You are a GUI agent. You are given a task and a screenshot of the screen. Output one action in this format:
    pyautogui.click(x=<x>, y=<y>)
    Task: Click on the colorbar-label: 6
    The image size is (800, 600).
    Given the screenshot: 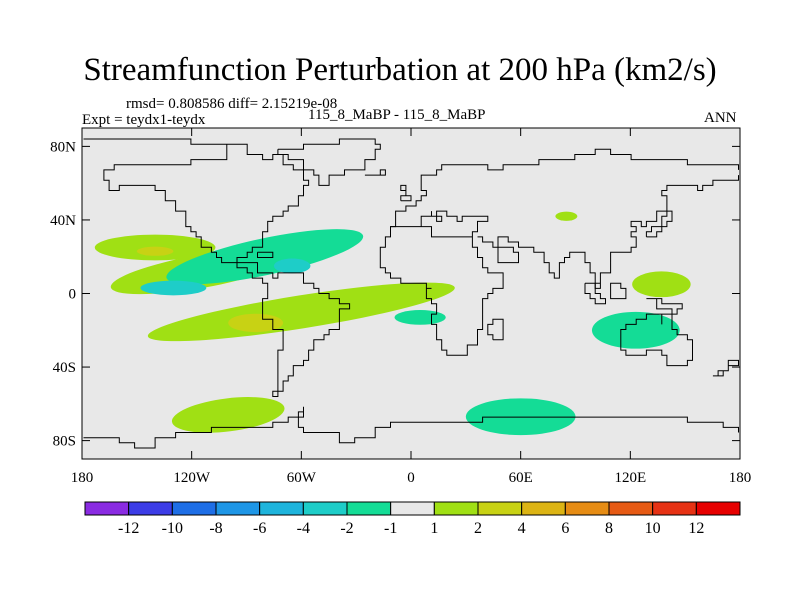 What is the action you would take?
    pyautogui.click(x=565, y=528)
    